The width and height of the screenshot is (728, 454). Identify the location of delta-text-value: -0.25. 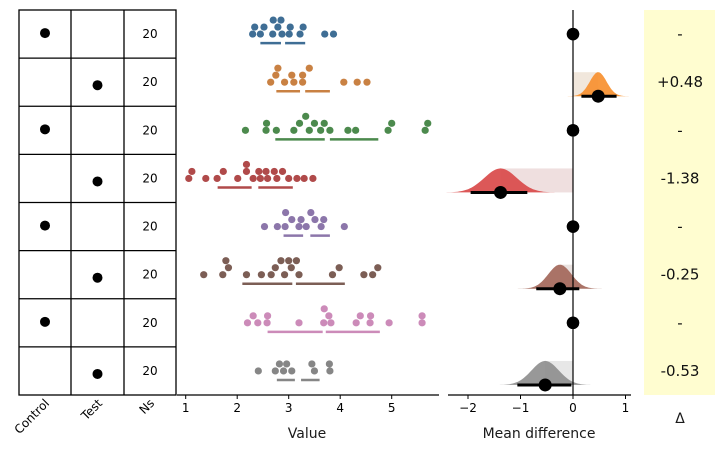
(680, 275).